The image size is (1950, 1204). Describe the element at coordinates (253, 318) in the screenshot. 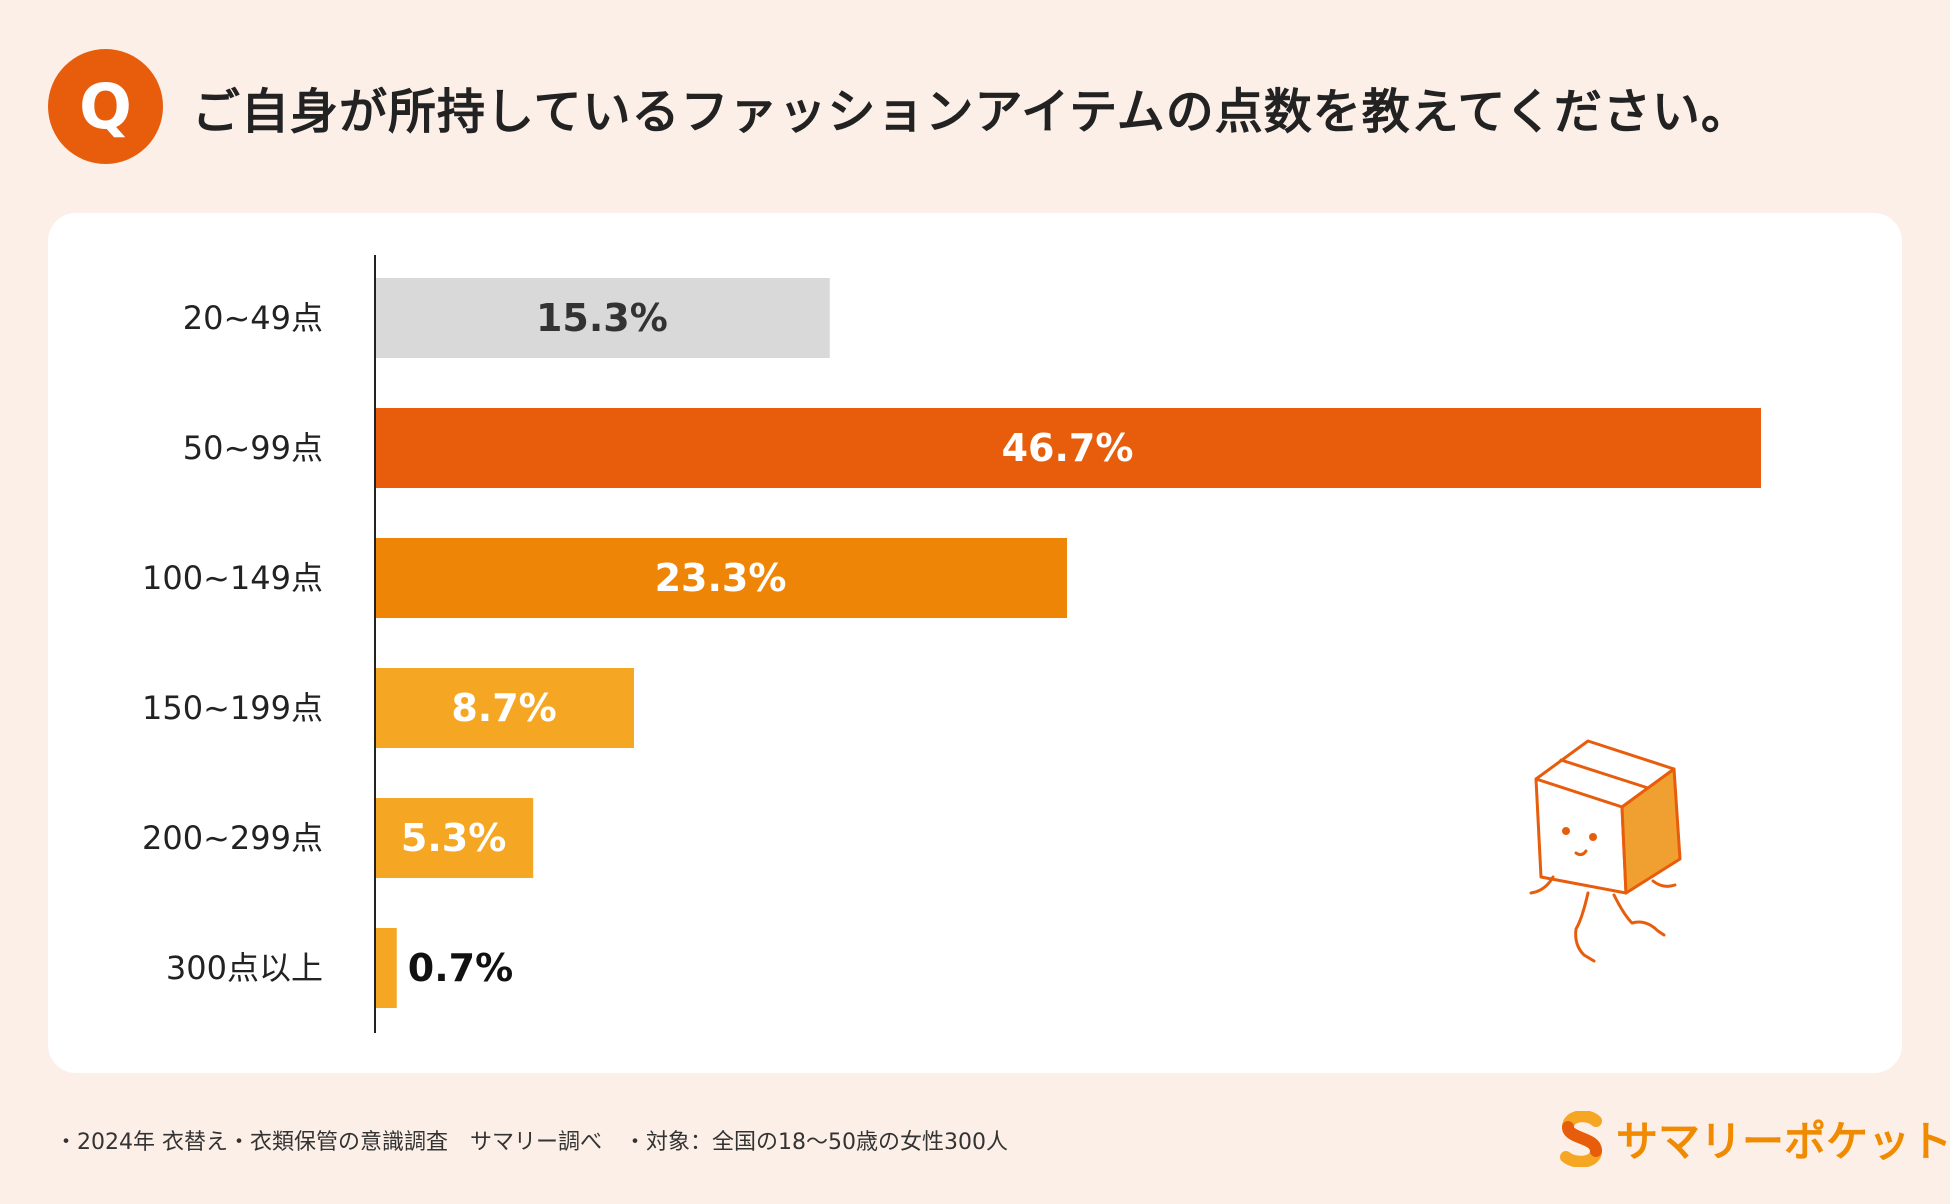

I see `category-label: 20~49点` at that location.